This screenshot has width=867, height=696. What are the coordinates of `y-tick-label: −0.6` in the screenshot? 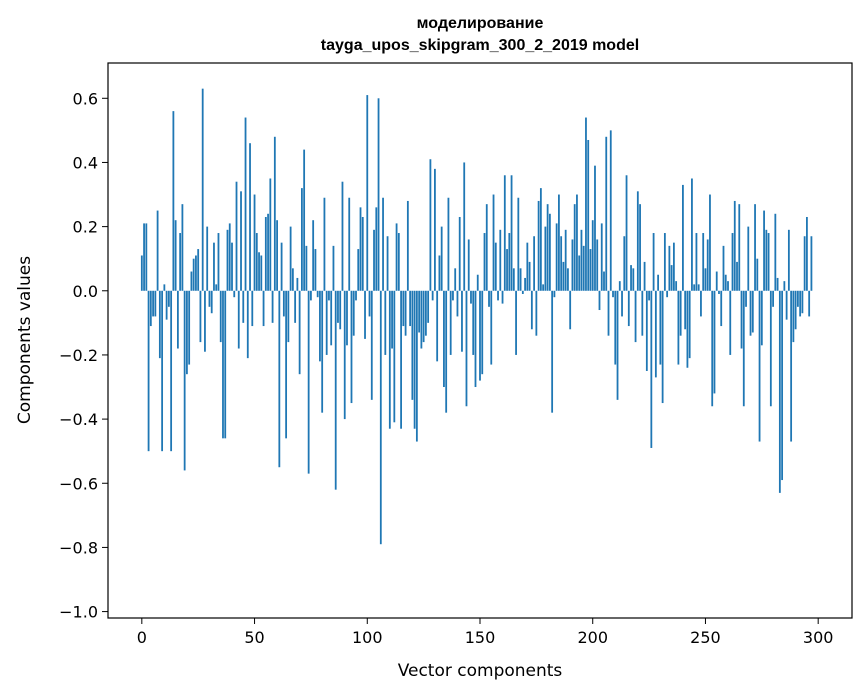 It's located at (78, 483).